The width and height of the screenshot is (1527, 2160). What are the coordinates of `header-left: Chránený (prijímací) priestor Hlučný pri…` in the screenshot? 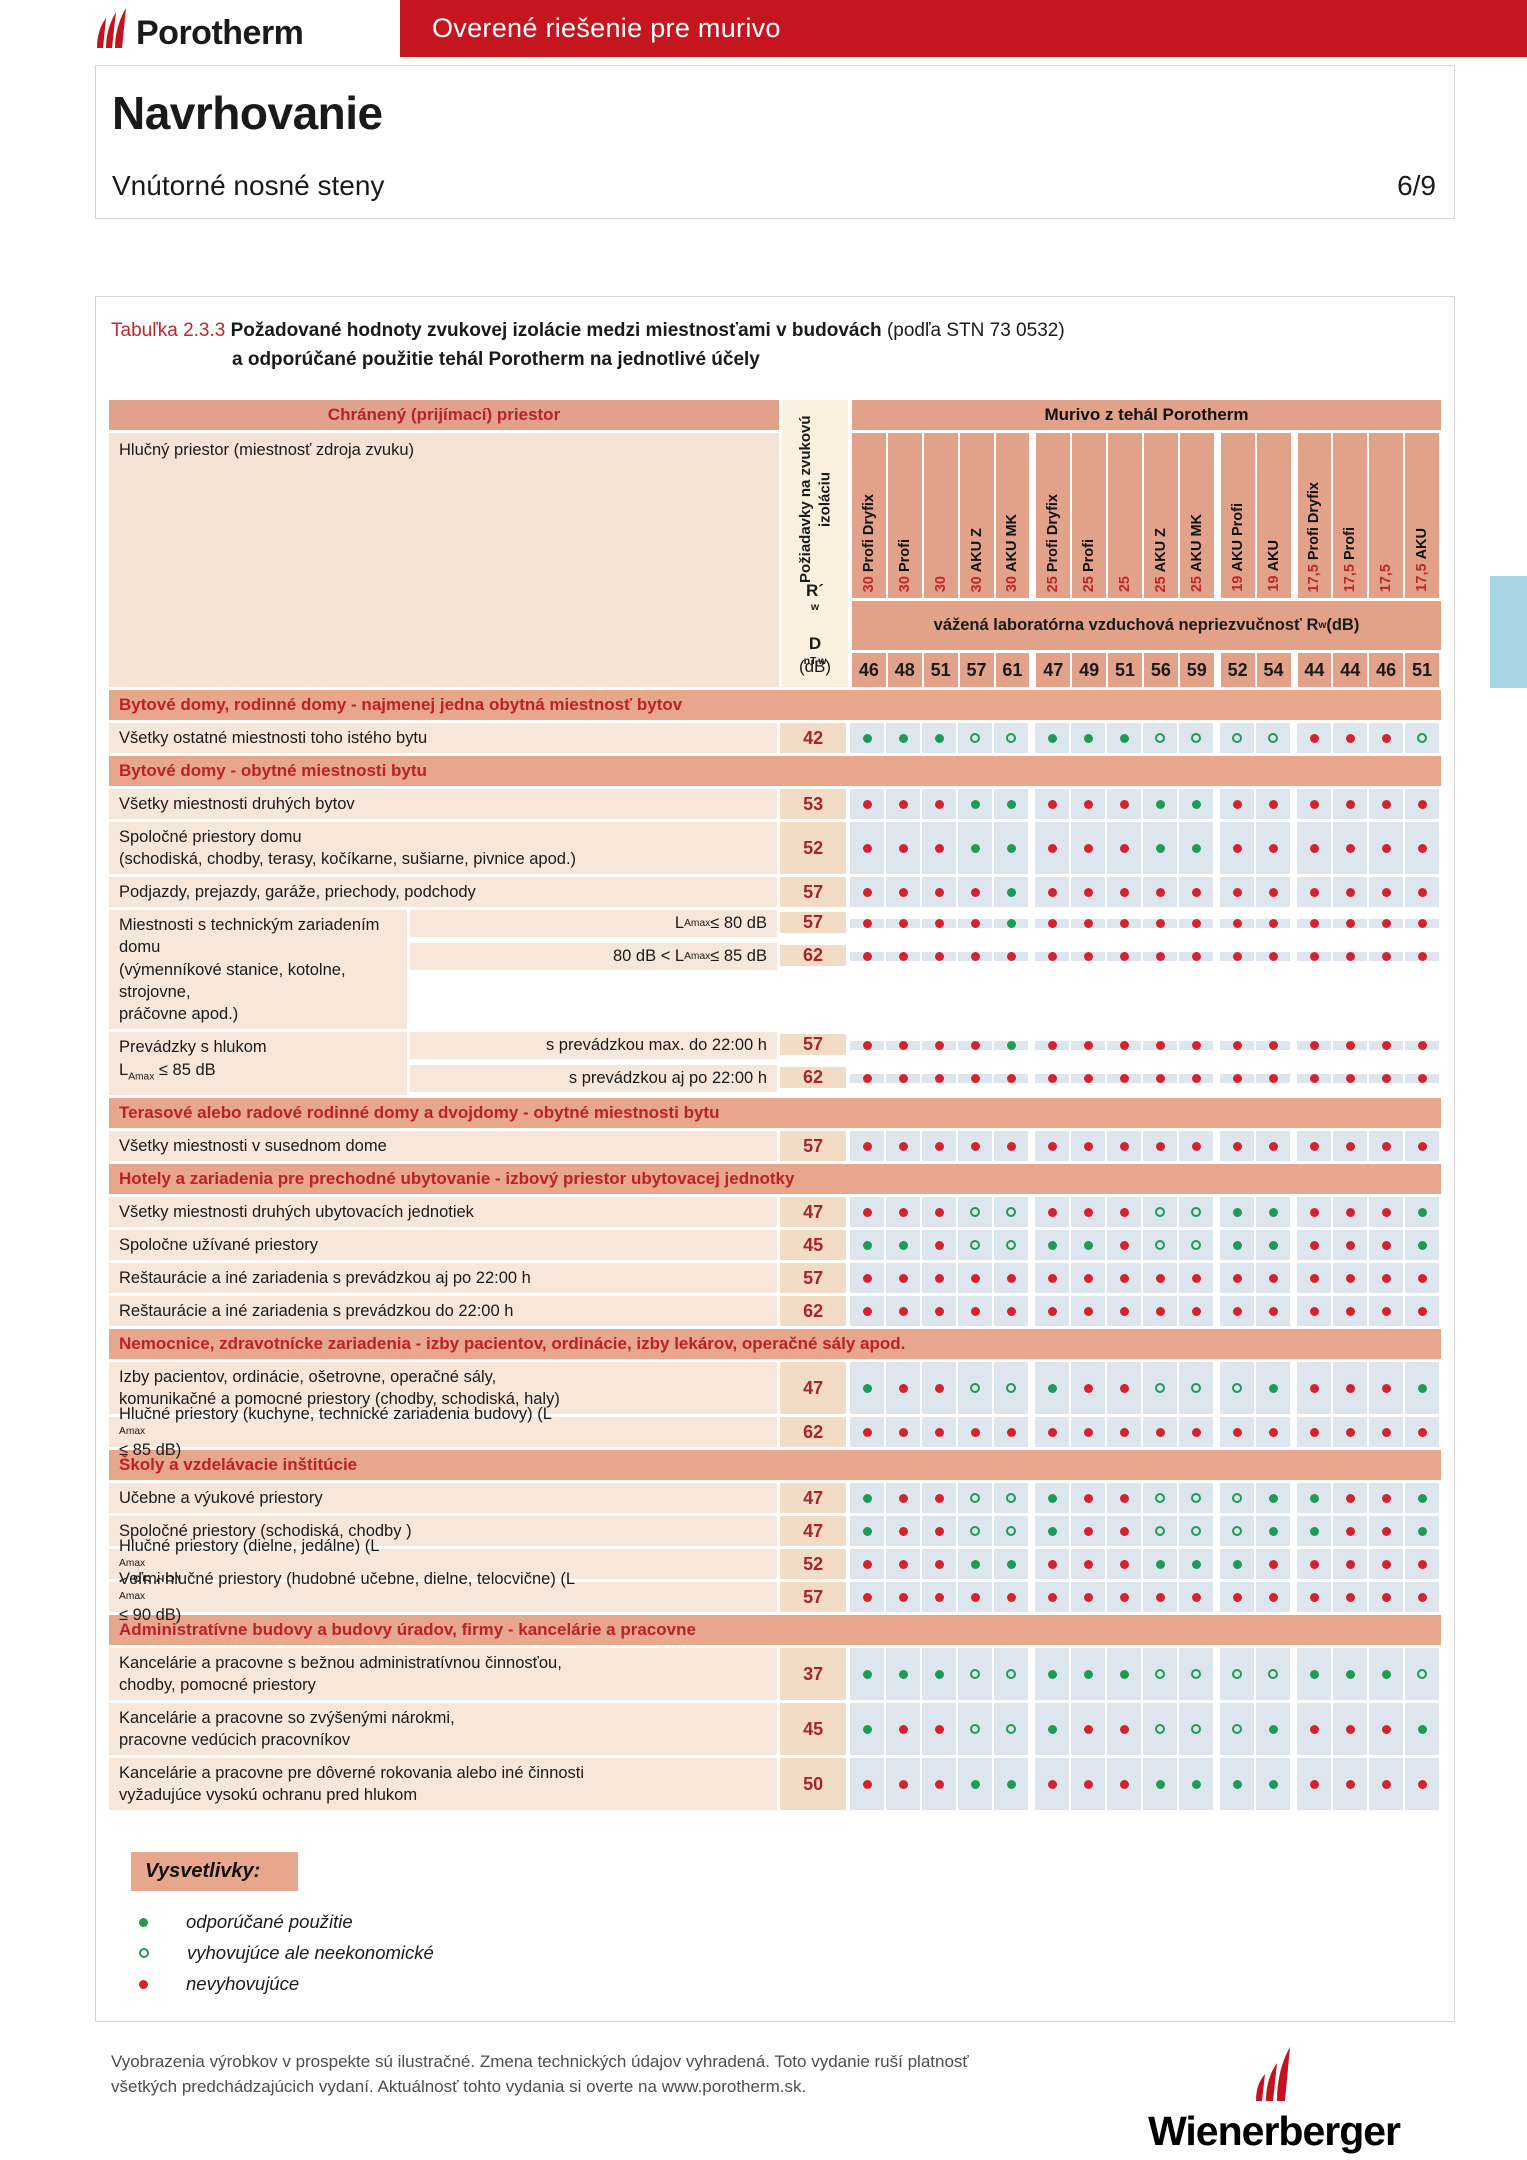 It's located at (444, 543).